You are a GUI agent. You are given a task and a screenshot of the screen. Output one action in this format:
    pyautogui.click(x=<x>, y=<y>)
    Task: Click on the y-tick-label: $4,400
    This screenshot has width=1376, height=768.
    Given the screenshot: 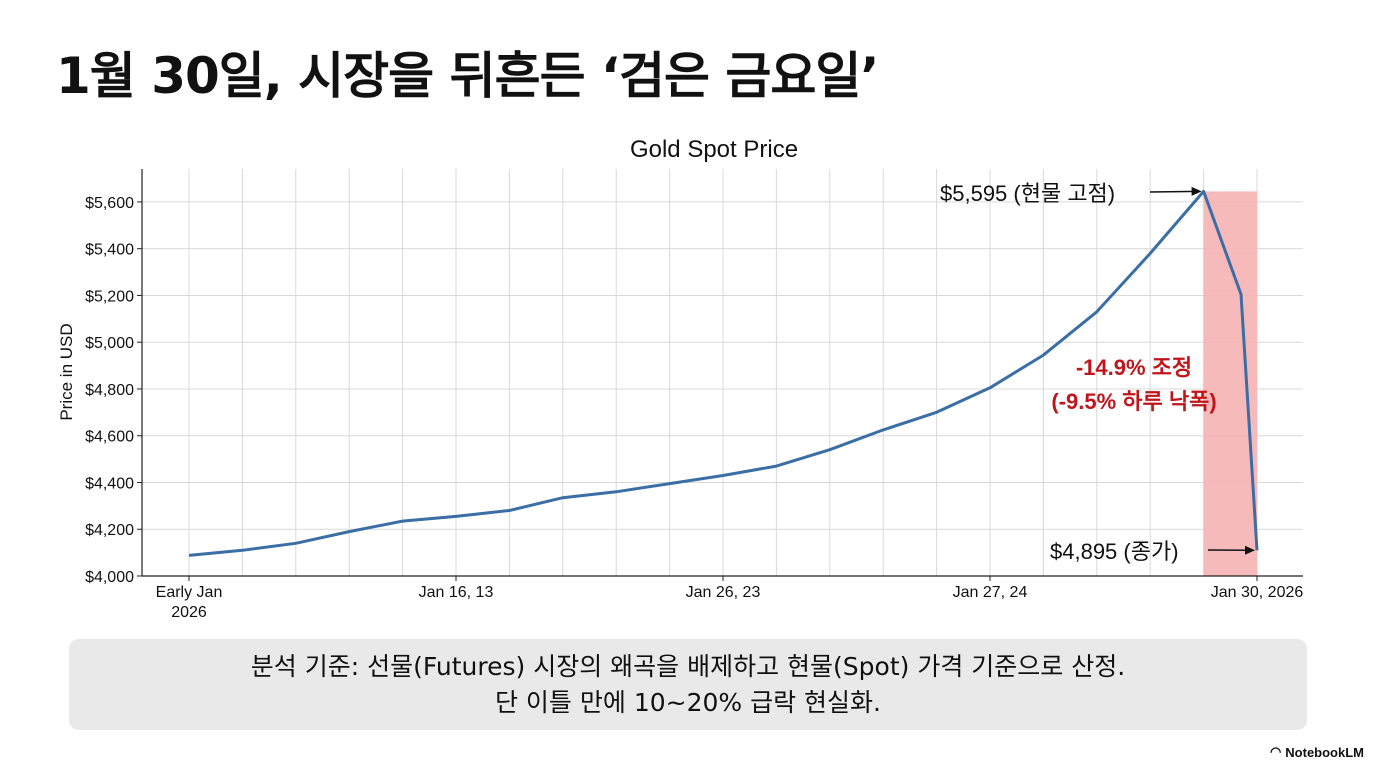 What is the action you would take?
    pyautogui.click(x=109, y=483)
    